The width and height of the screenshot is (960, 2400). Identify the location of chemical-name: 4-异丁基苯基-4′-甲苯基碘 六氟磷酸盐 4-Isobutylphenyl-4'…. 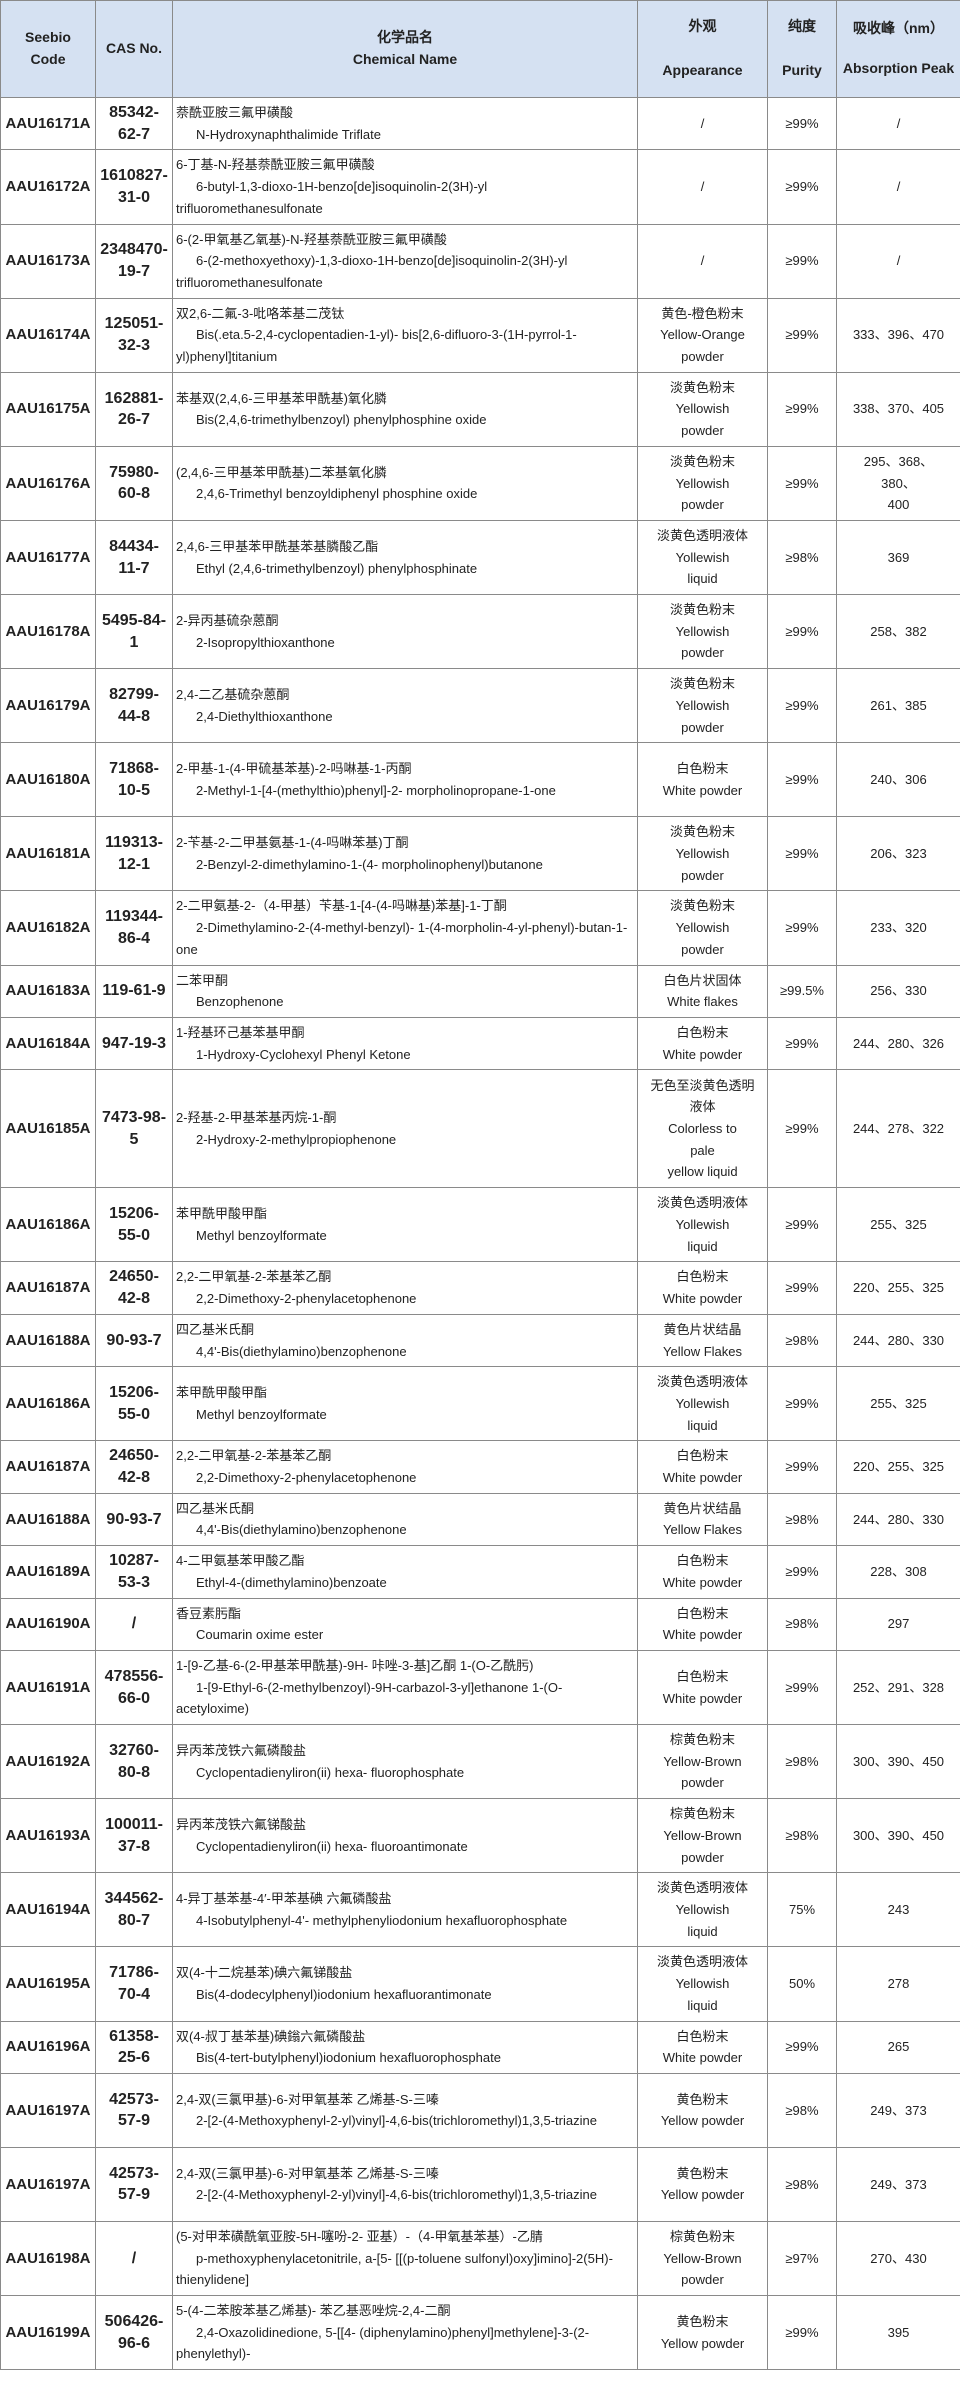
(405, 1910).